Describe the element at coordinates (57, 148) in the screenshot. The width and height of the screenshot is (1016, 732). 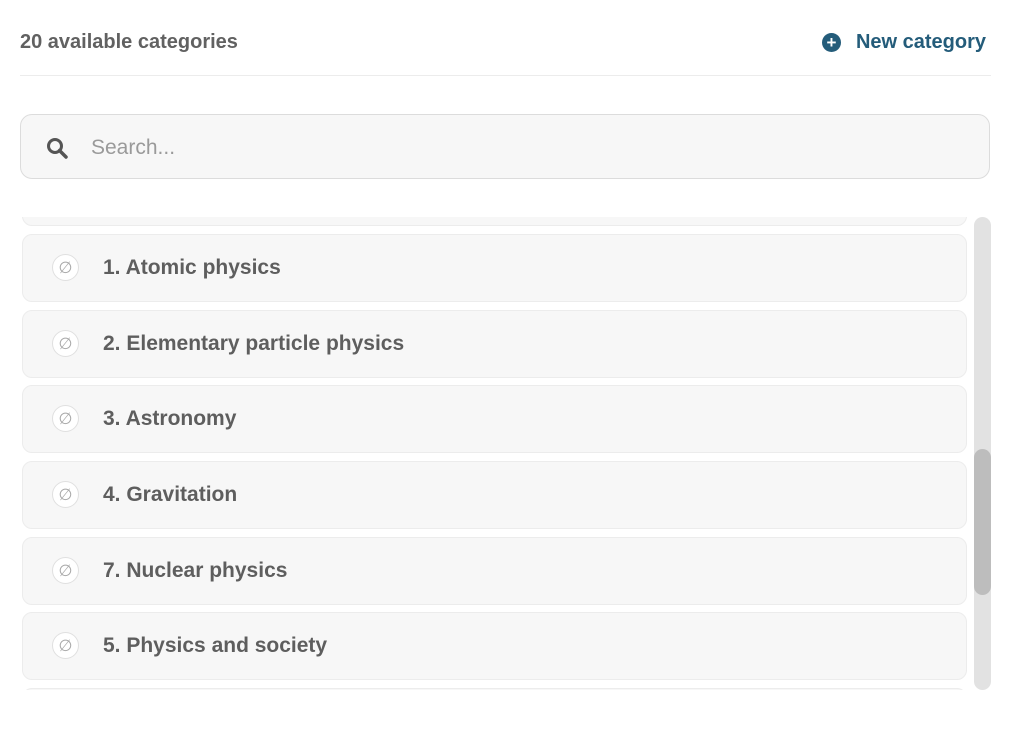
I see `search-icon` at that location.